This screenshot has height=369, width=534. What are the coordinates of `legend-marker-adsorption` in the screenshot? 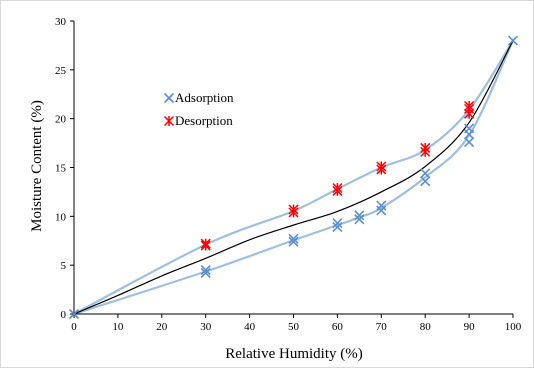 It's located at (169, 98).